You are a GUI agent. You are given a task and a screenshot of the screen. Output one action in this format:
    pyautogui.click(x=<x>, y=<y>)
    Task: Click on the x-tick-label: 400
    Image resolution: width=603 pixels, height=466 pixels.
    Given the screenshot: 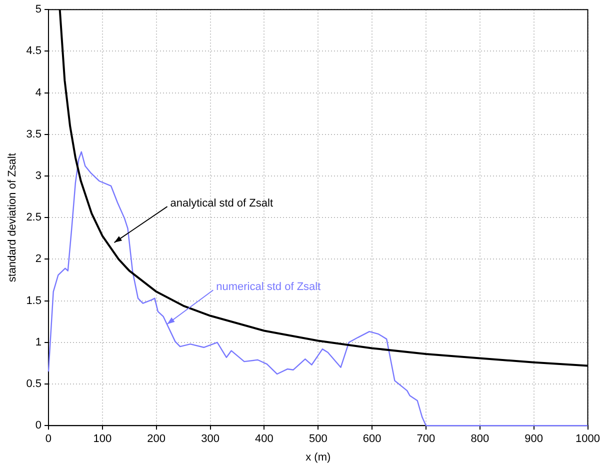 What is the action you would take?
    pyautogui.click(x=264, y=439)
    